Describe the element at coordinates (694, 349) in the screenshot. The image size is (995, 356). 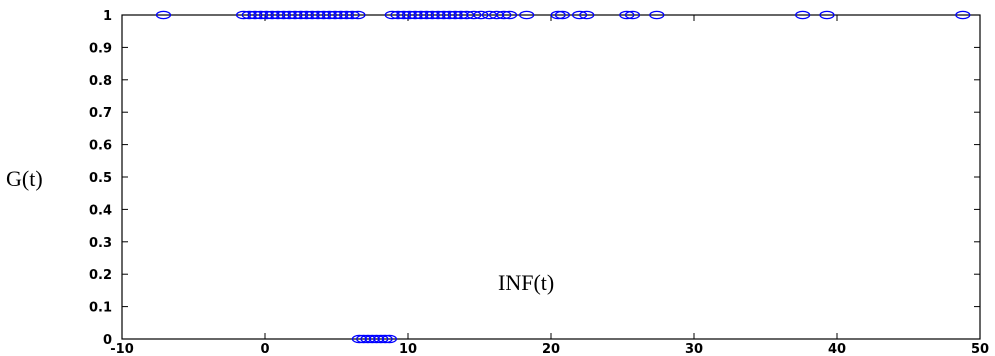
I see `x-tick-label: 30` at that location.